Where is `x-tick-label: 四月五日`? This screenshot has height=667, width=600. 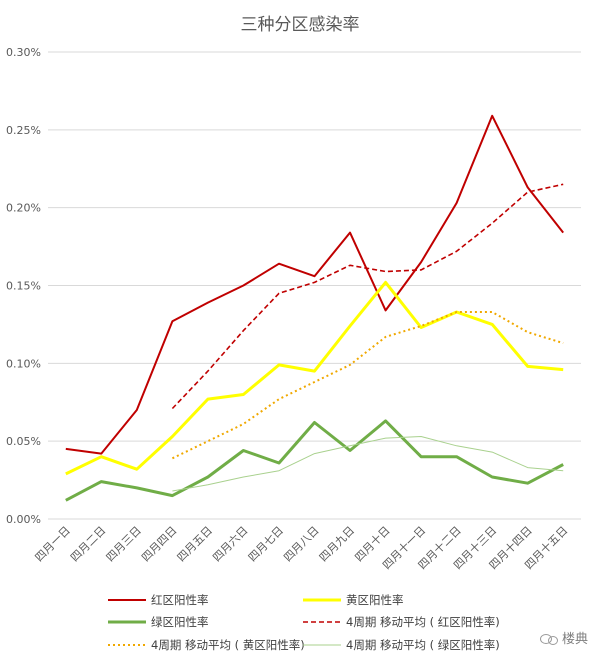 x-tick-label: 四月五日 is located at coordinates (195, 544).